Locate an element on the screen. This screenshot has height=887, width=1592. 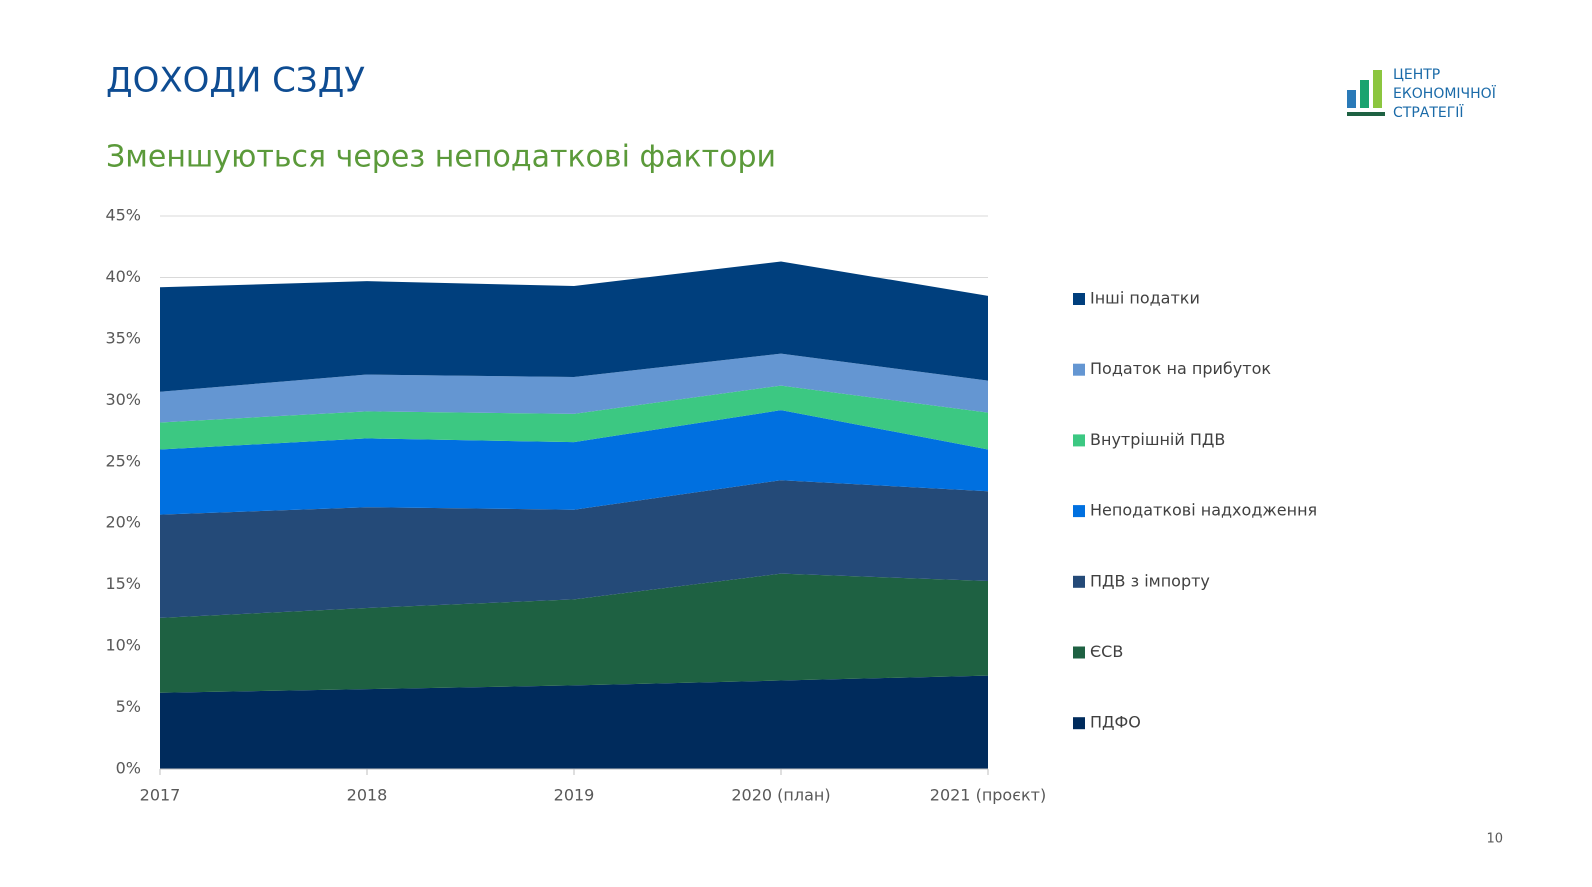
logo-text: ЕКОНОМІЧНОЇ is located at coordinates (1445, 93).